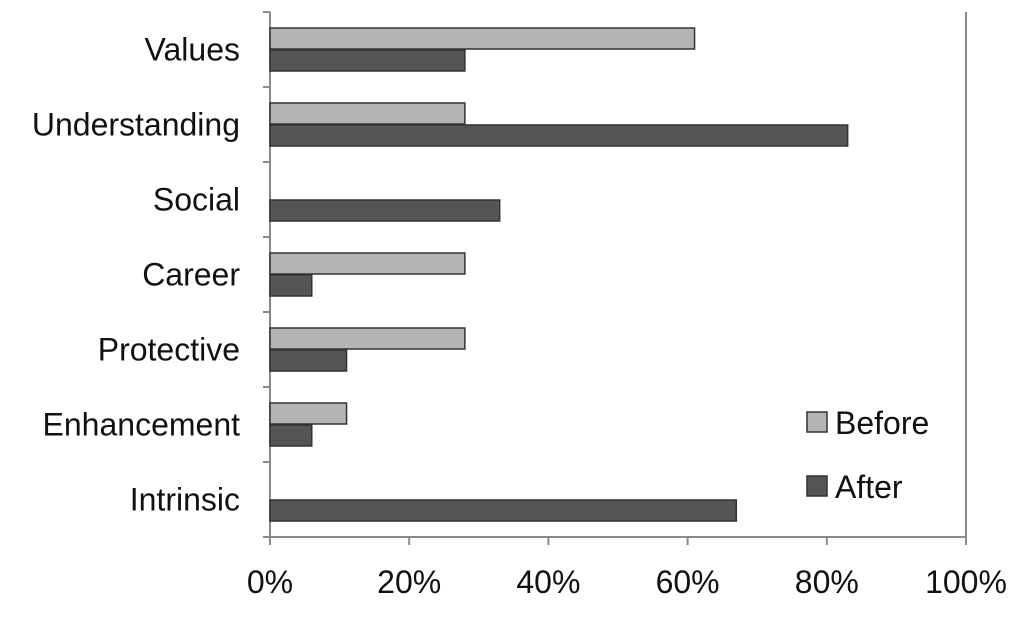 The image size is (1024, 632). I want to click on category-label-social: Social, so click(196, 200).